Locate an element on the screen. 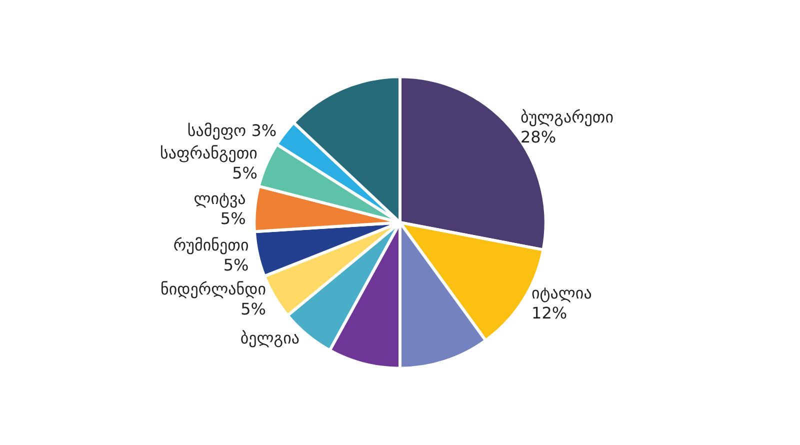 The height and width of the screenshot is (445, 800). slice-label: ბელგია is located at coordinates (270, 338).